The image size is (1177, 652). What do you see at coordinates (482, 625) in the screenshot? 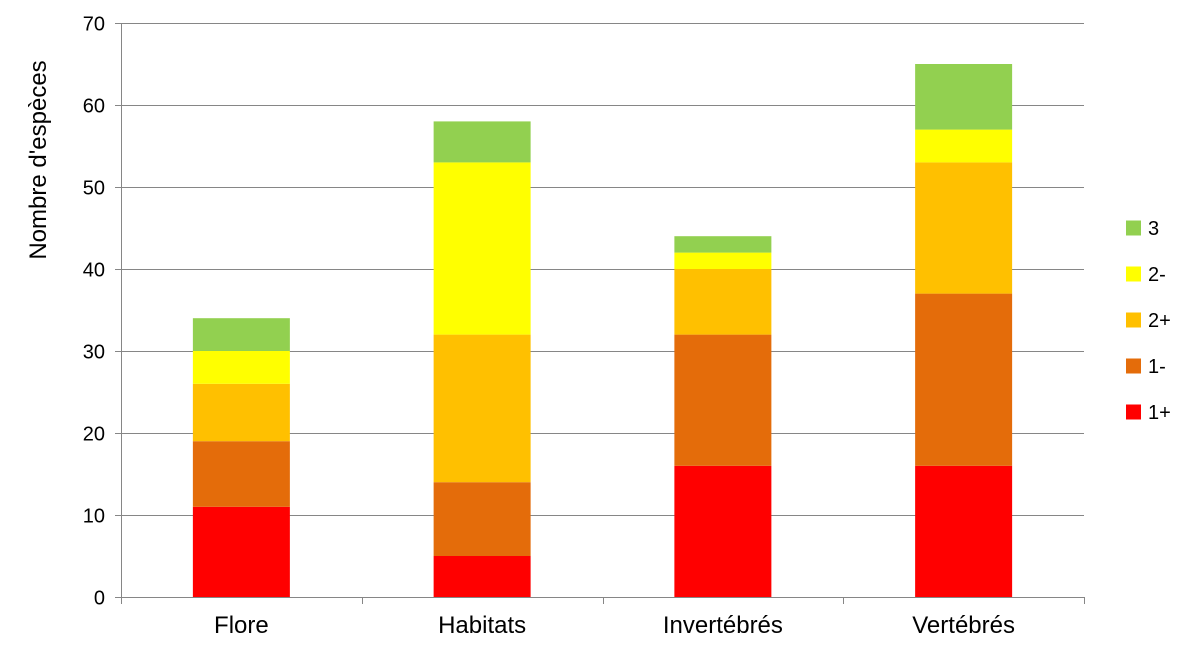
I see `x-category-label: Habitats` at bounding box center [482, 625].